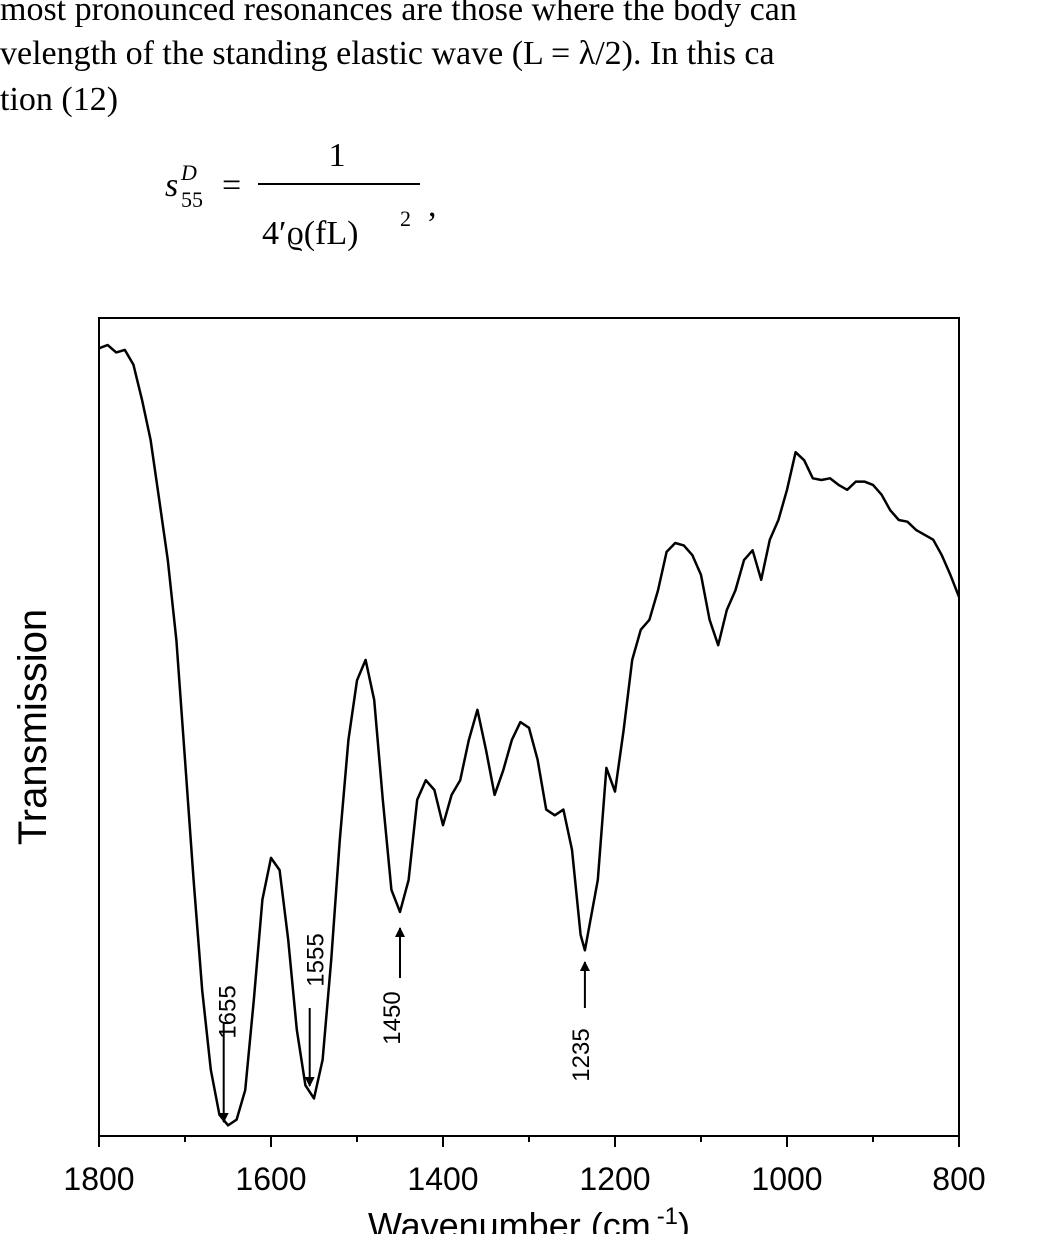  Describe the element at coordinates (231, 185) in the screenshot. I see `eq-equals: =` at that location.